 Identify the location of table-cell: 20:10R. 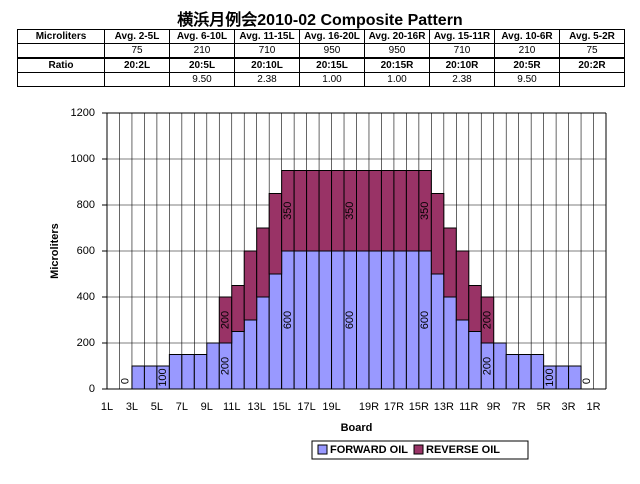
(462, 65).